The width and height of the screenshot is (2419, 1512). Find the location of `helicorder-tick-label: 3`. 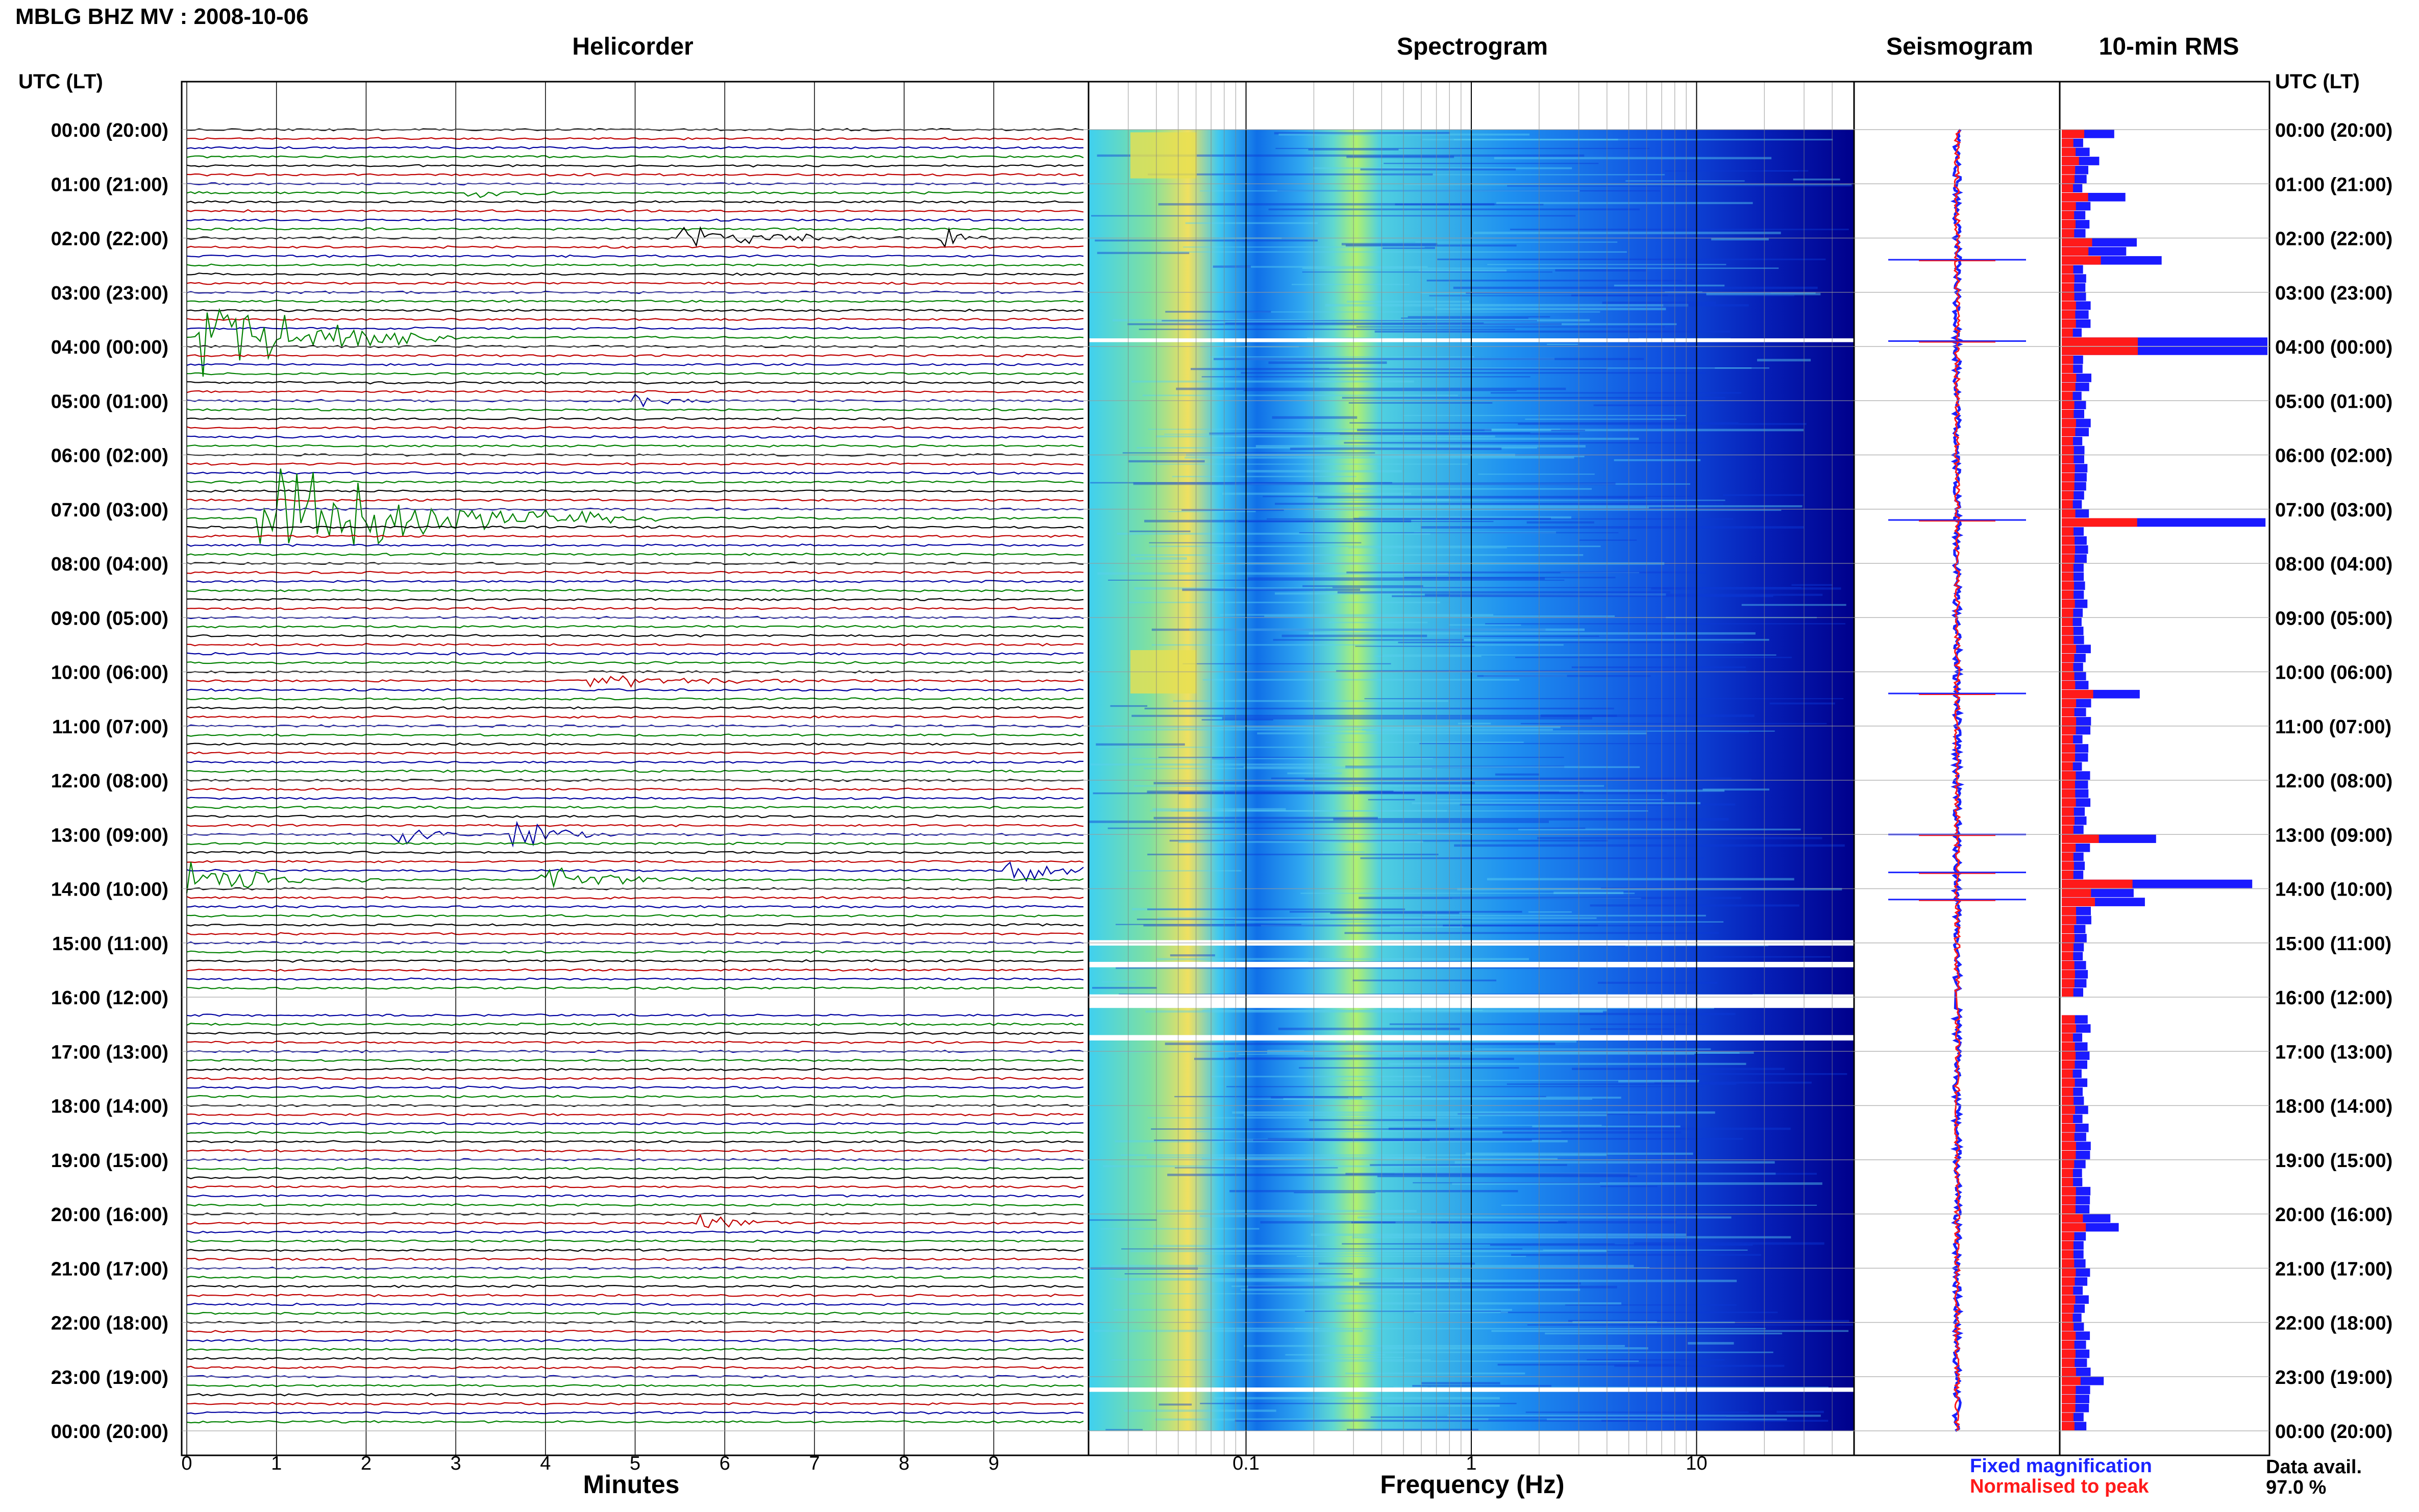

helicorder-tick-label: 3 is located at coordinates (456, 1463).